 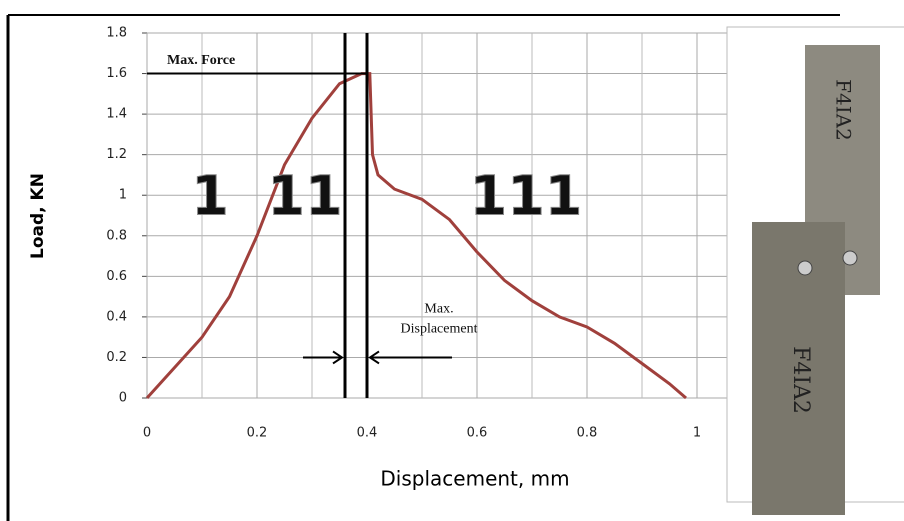 I want to click on x-tick-label: 1, so click(x=697, y=433).